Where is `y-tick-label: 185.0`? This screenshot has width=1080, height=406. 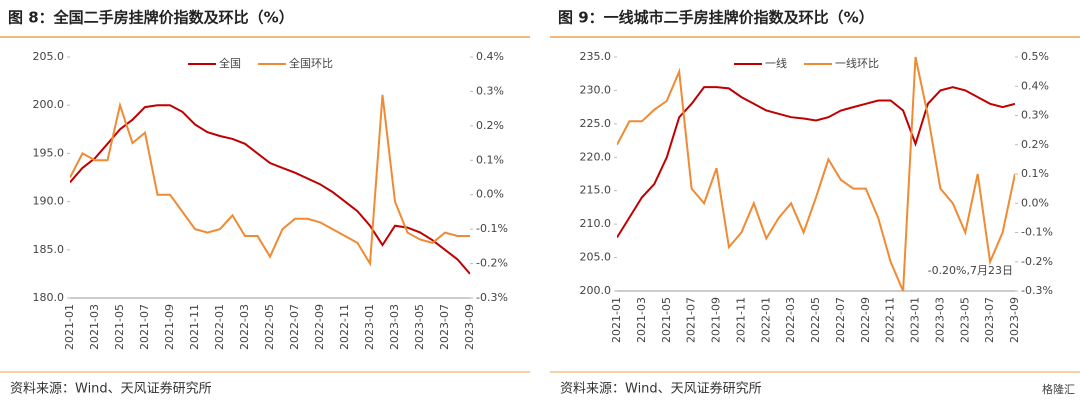
y-tick-label: 185.0 is located at coordinates (49, 249).